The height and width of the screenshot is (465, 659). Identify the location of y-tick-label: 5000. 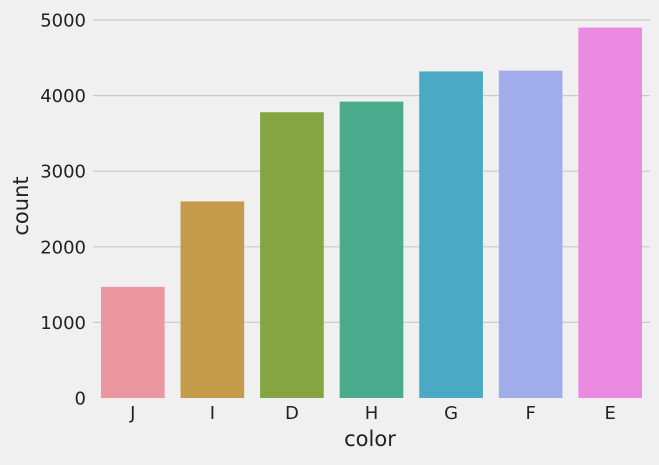
(63, 21).